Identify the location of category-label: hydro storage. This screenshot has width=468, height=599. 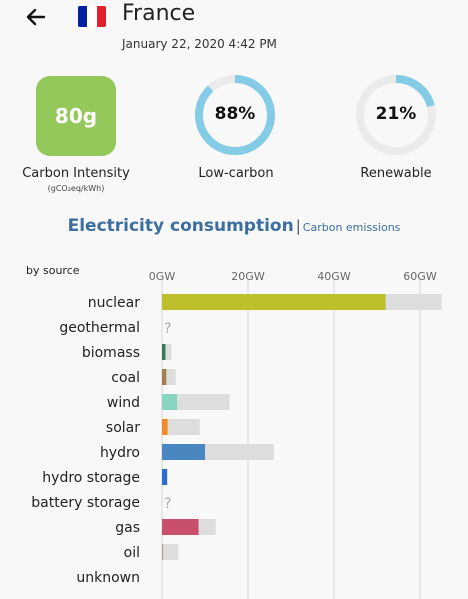
(91, 478).